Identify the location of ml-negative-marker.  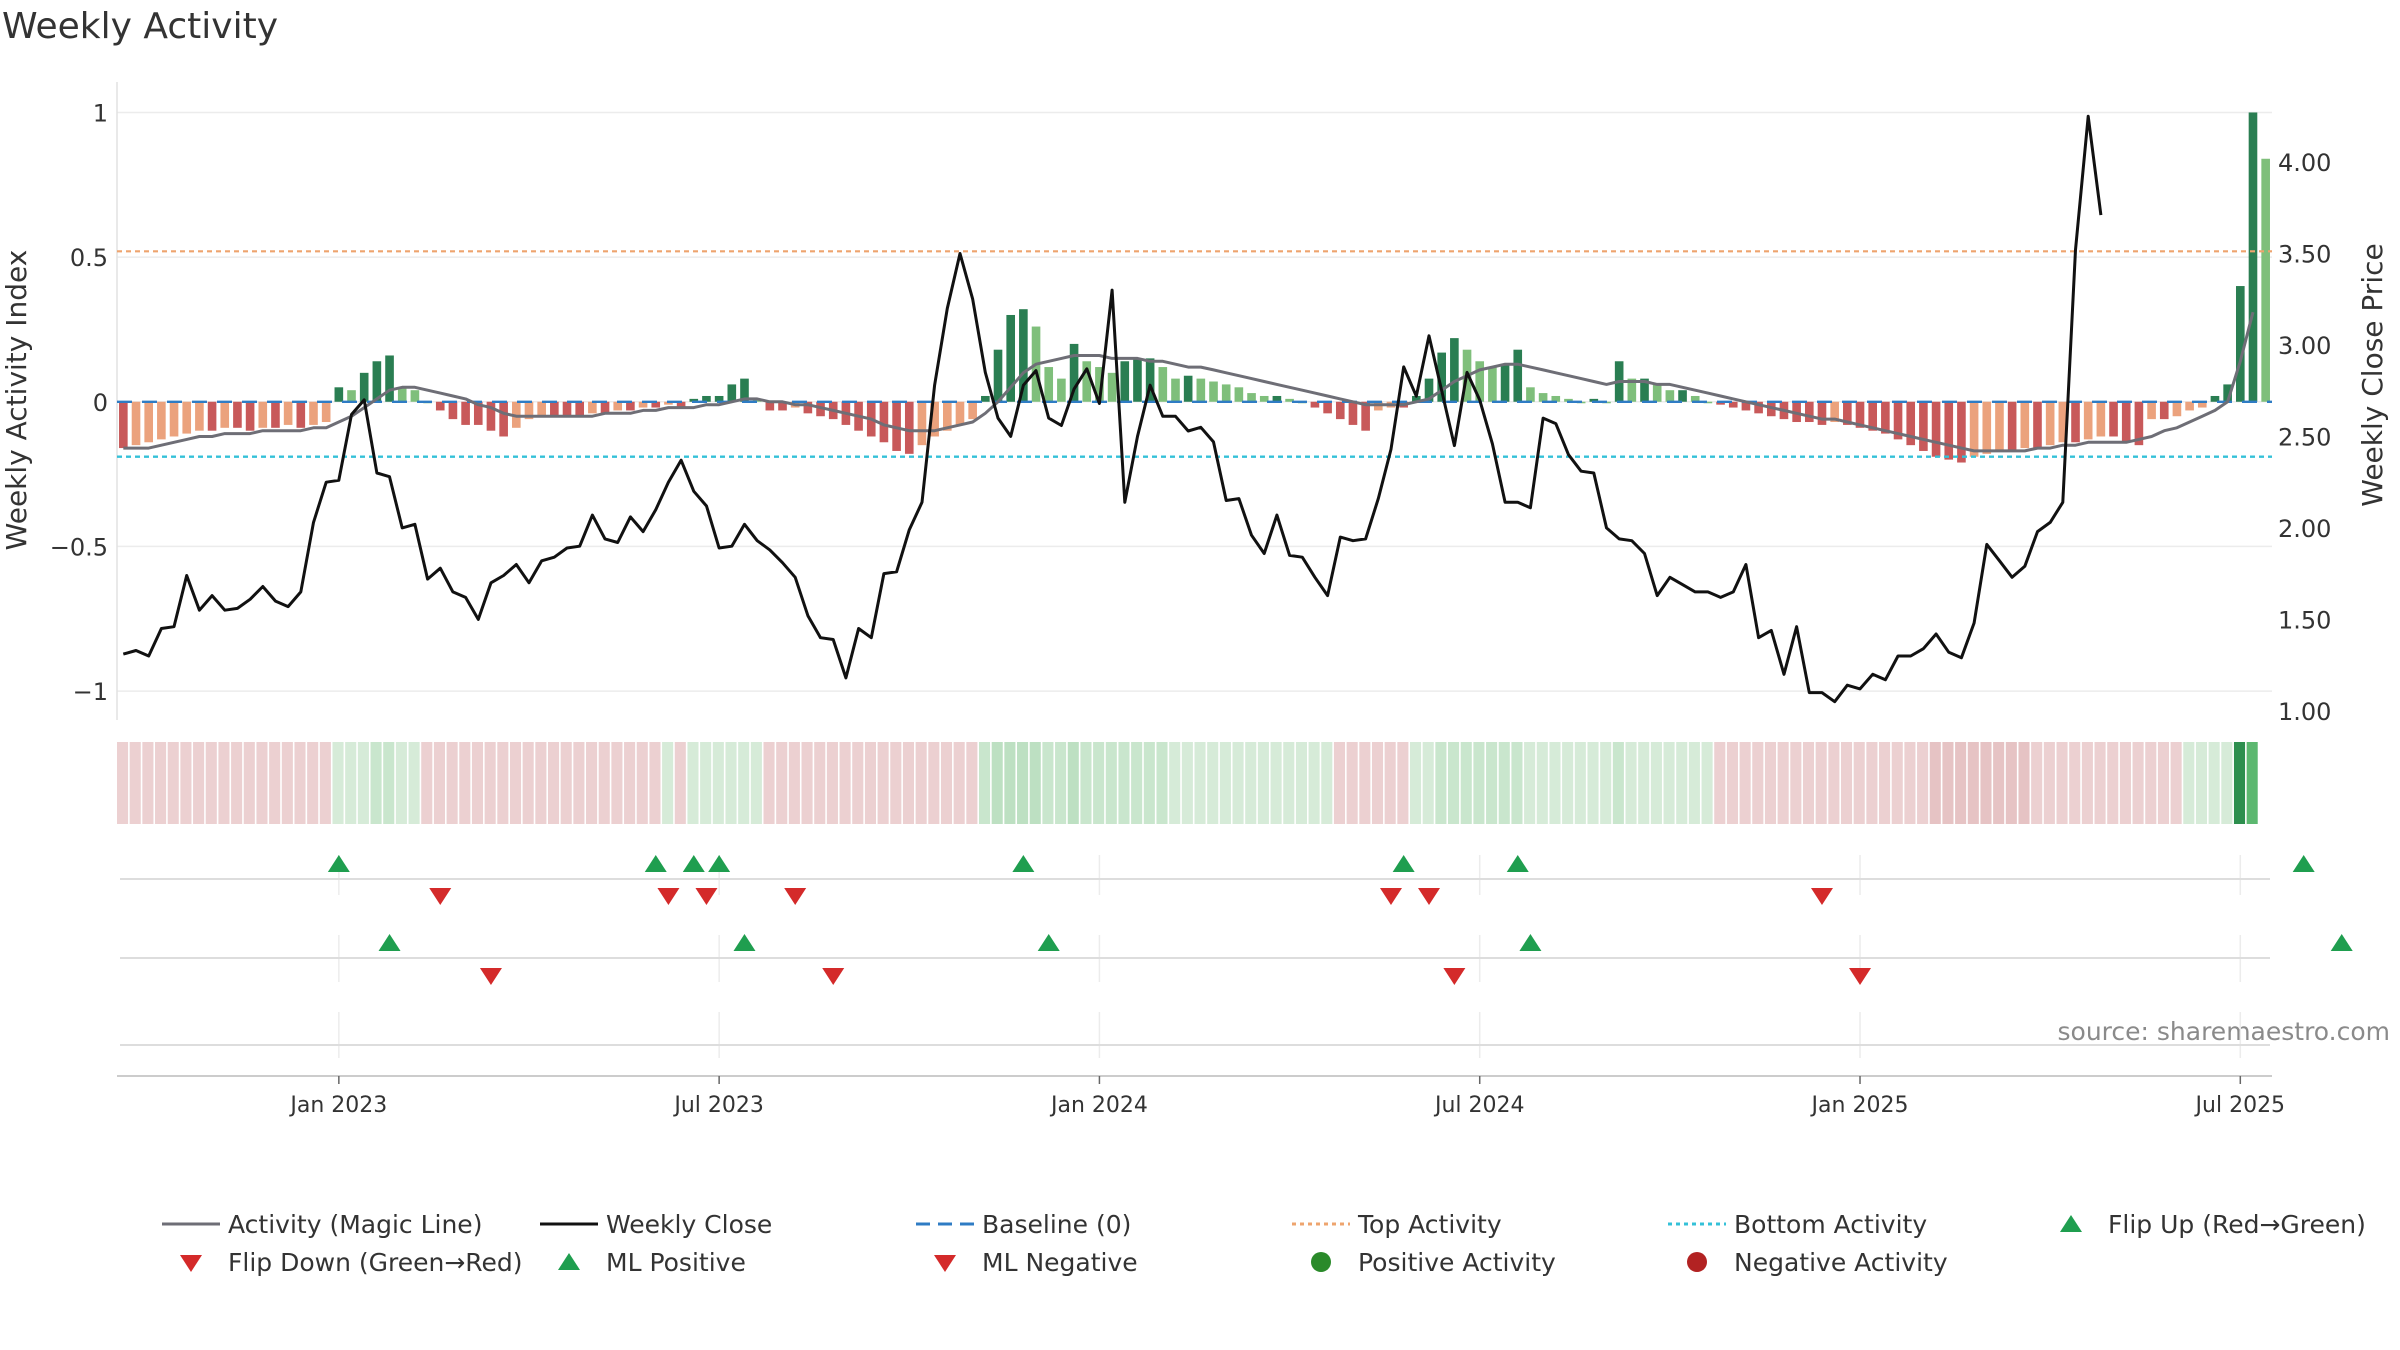
(490, 976).